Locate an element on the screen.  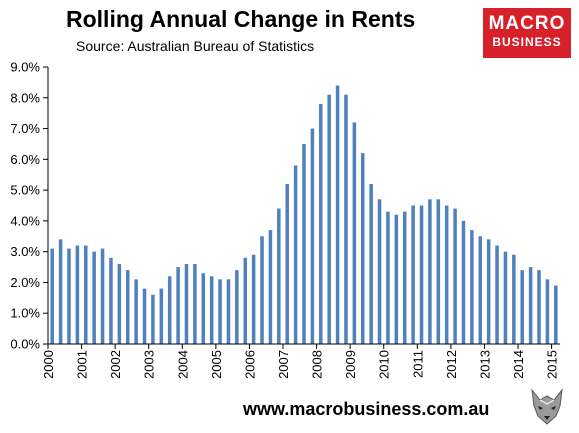
brand-logo: MACRO BUSINESS is located at coordinates (527, 33).